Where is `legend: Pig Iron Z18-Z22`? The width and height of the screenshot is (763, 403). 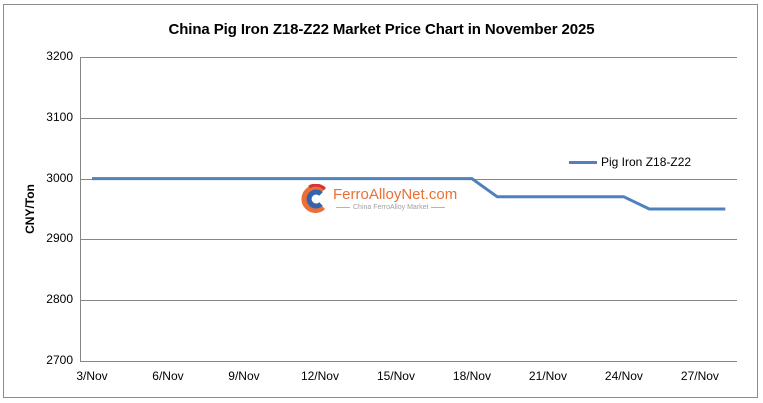
legend: Pig Iron Z18-Z22 is located at coordinates (630, 162).